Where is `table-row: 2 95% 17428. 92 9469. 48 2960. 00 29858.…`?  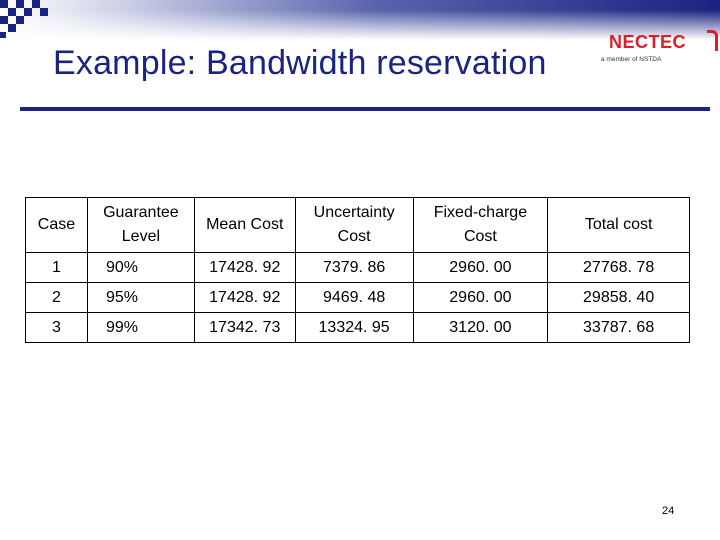 table-row: 2 95% 17428. 92 9469. 48 2960. 00 29858.… is located at coordinates (357, 297).